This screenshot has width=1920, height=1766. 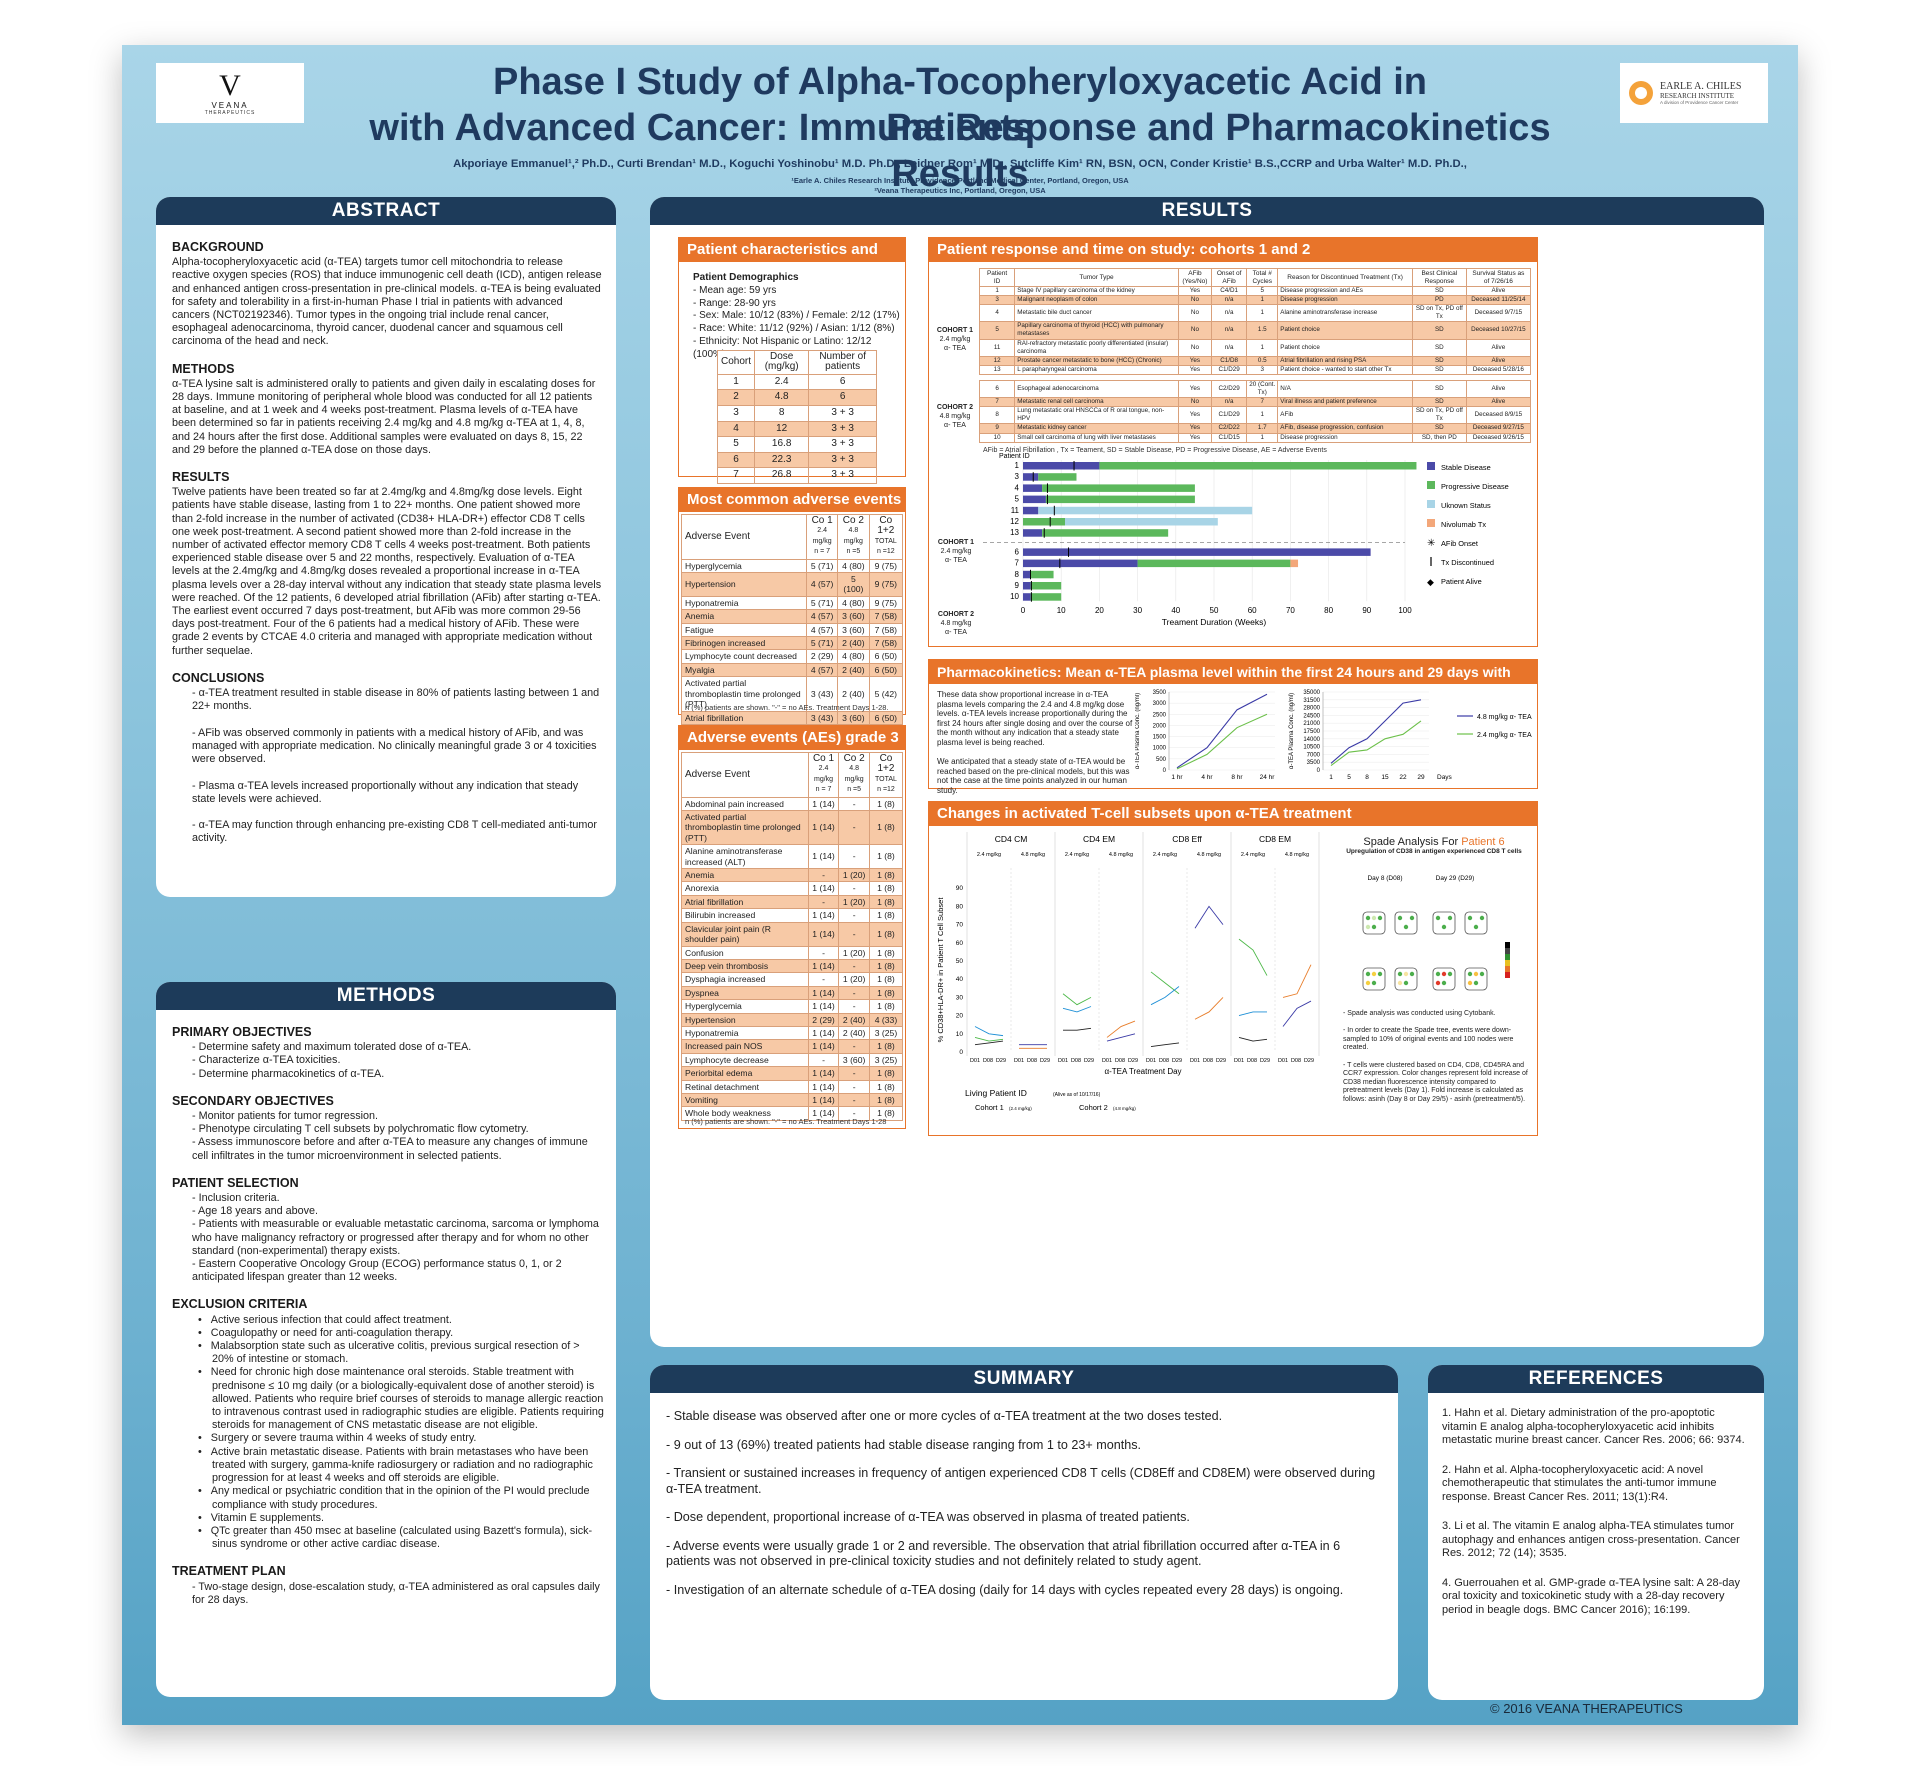 I want to click on common-ae-cell: 5 (42), so click(x=886, y=694).